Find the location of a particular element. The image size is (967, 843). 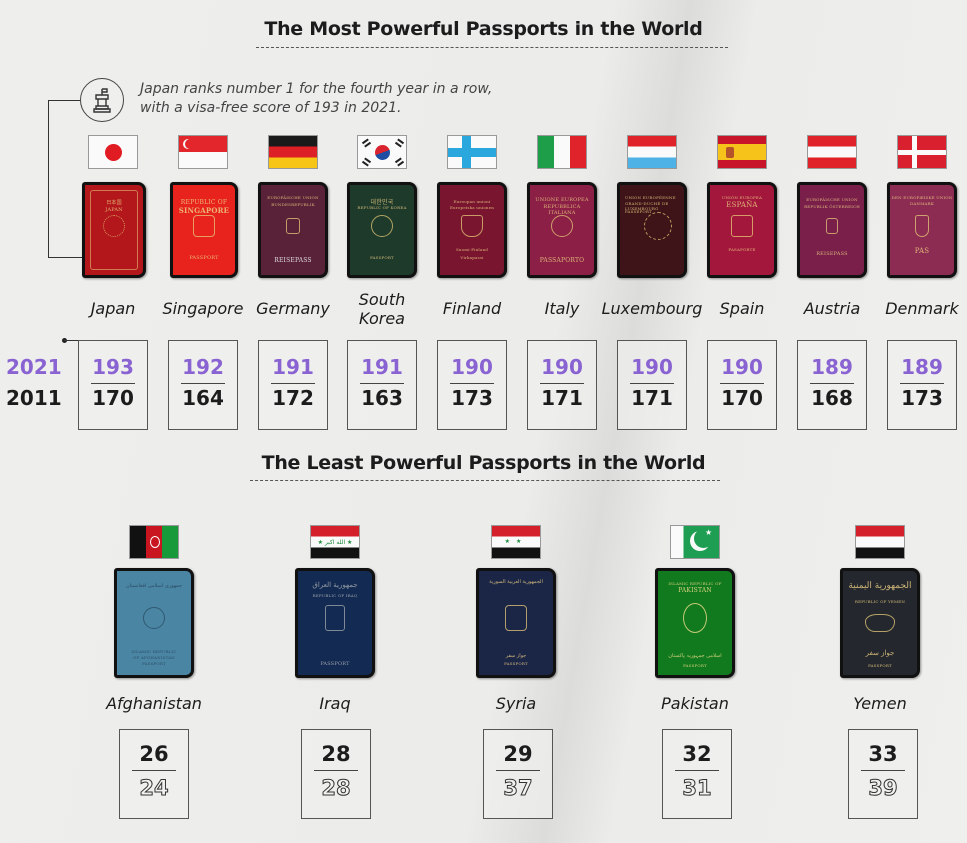

score-box: 189 168 is located at coordinates (832, 385).